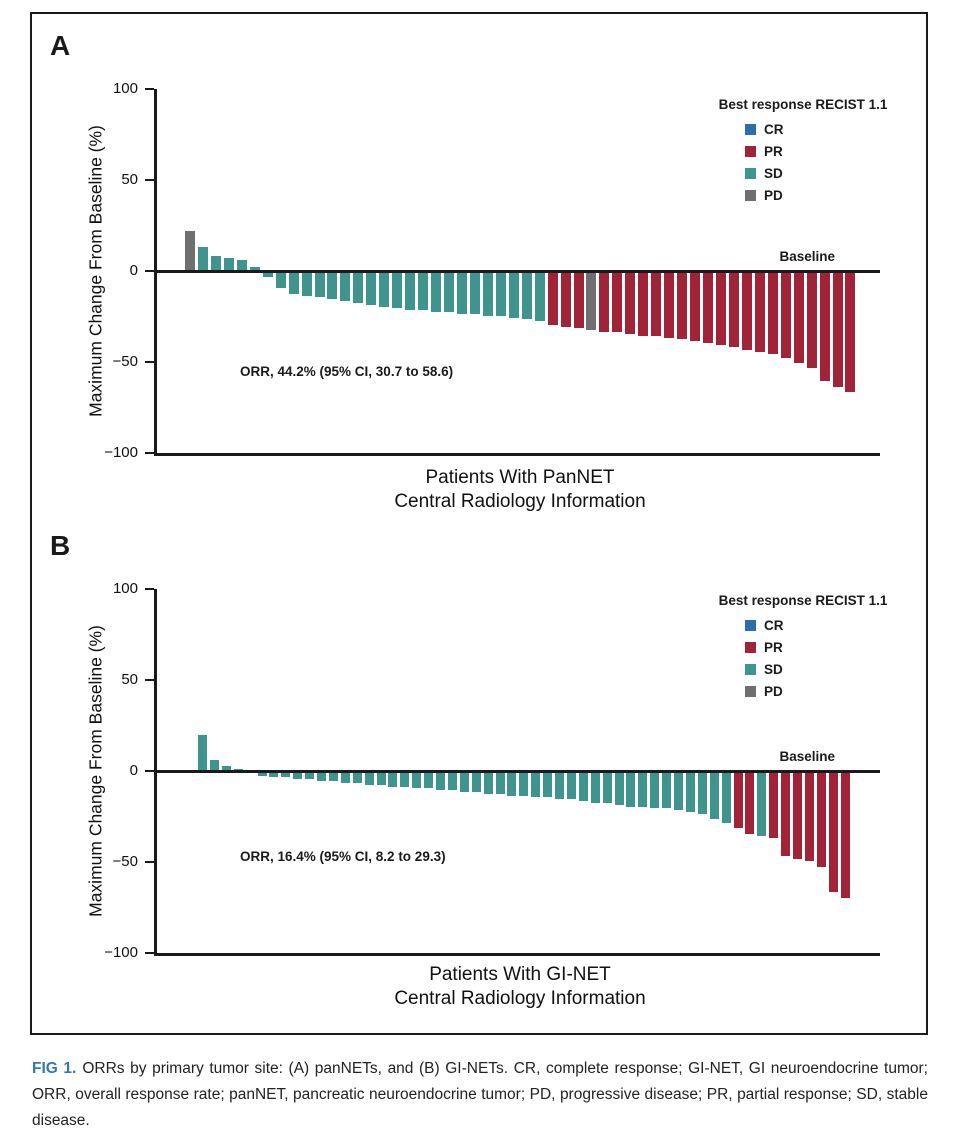 The image size is (956, 1140). I want to click on legend-swatch-pr, so click(750, 151).